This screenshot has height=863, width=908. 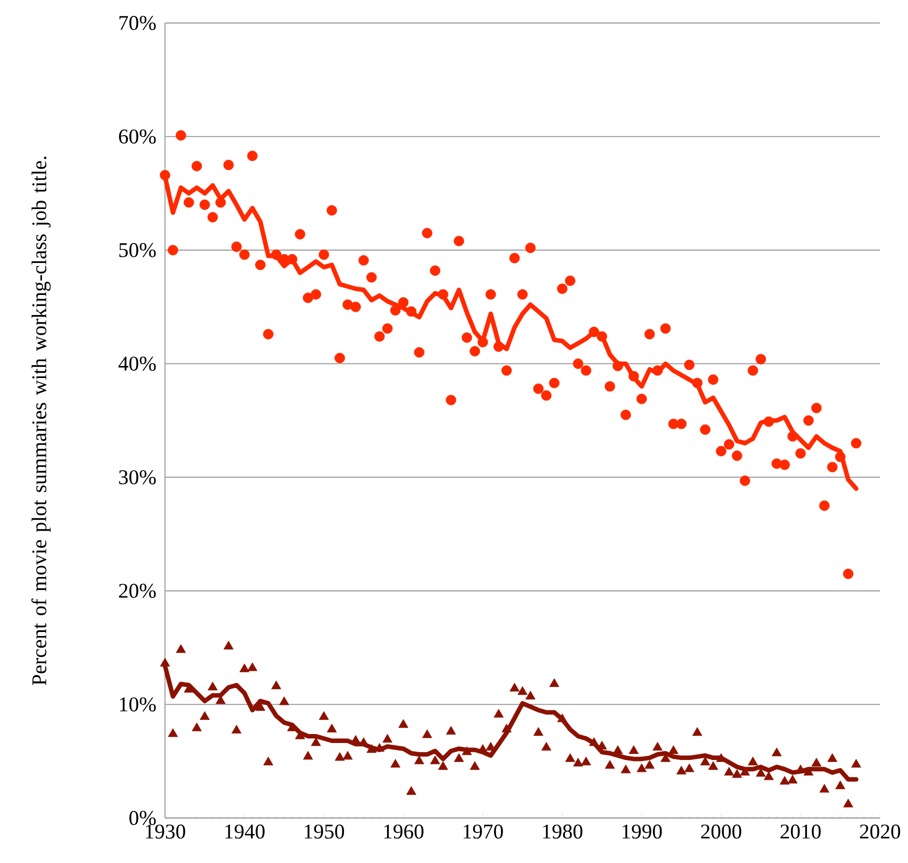 I want to click on x-tick-label: 1940, so click(x=245, y=831).